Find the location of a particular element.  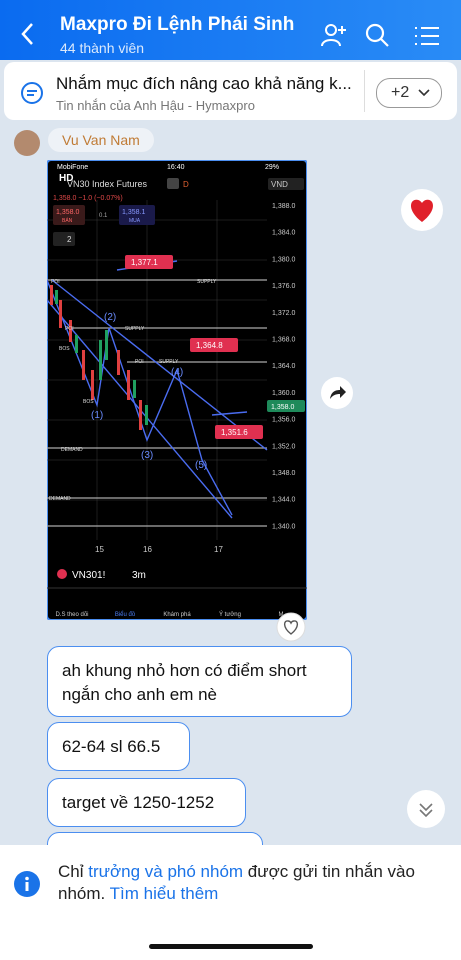

chart-text: 1,352.0 is located at coordinates (283, 446).